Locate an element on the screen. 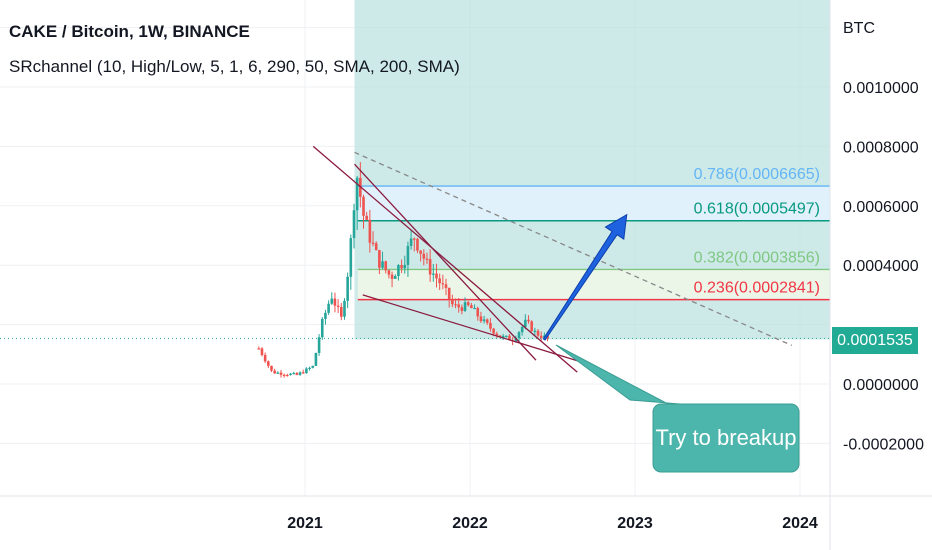 This screenshot has height=550, width=932. price-tick-label: 0.0004000 is located at coordinates (881, 266).